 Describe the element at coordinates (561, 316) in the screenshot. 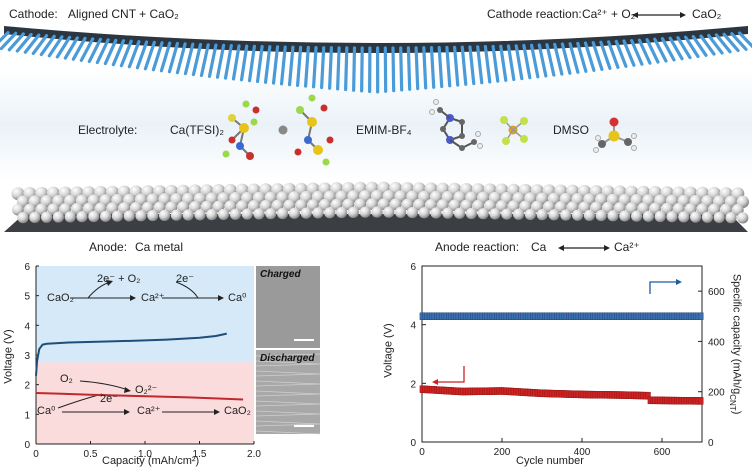

I see `capacity-series` at that location.